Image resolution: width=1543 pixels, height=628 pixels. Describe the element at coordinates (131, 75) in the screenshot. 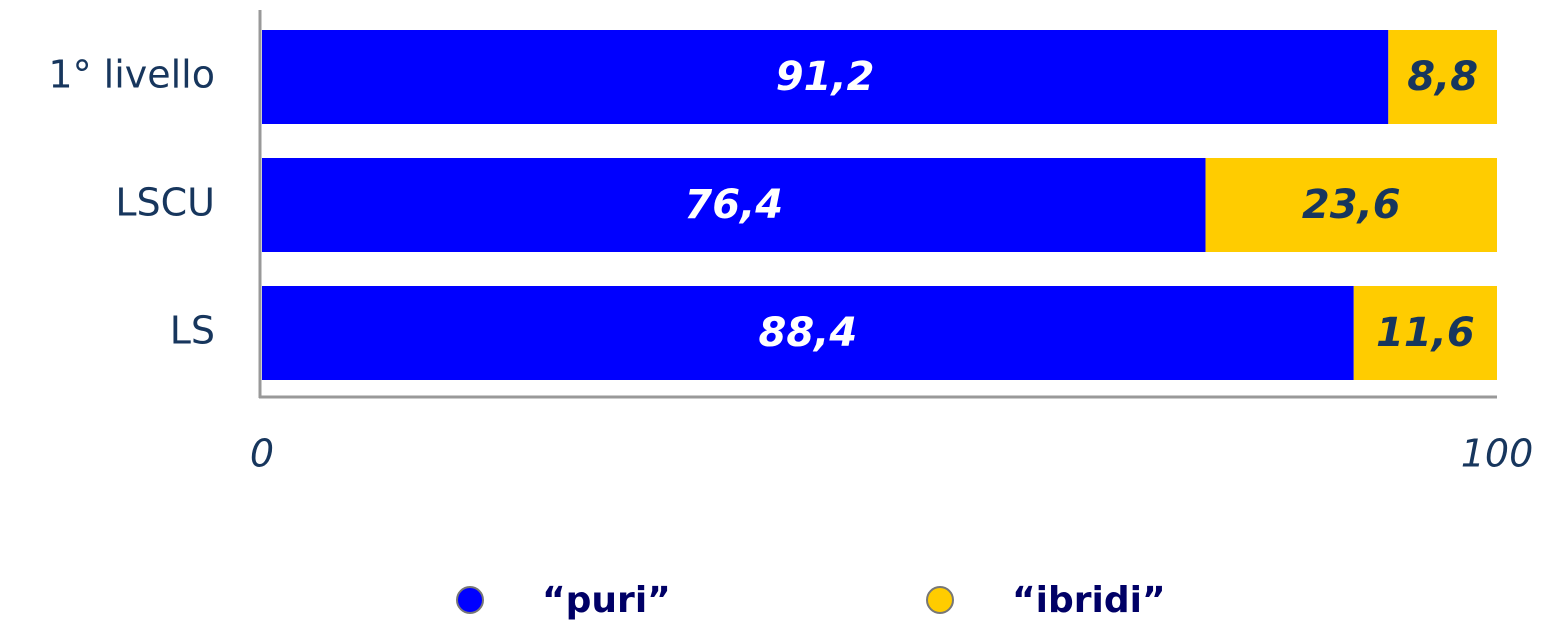

I see `y-tick-label: 1° livello` at that location.